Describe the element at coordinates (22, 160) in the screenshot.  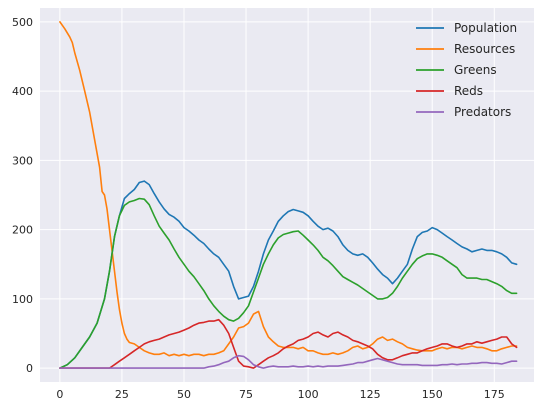
I see `y-tick-label: 300` at that location.